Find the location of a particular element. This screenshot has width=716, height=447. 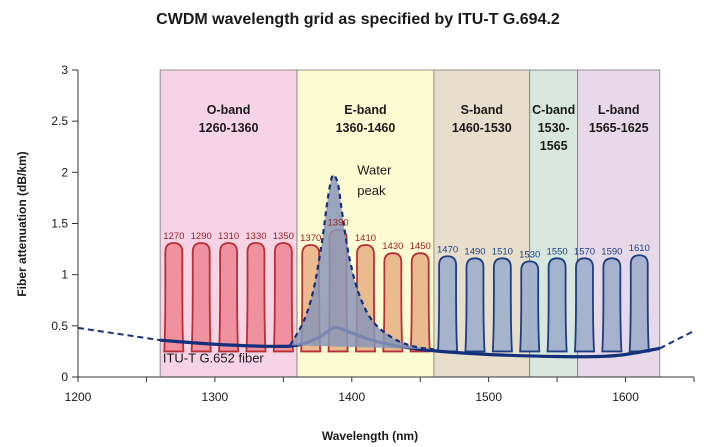

x-tick-label: 1200 is located at coordinates (78, 397).